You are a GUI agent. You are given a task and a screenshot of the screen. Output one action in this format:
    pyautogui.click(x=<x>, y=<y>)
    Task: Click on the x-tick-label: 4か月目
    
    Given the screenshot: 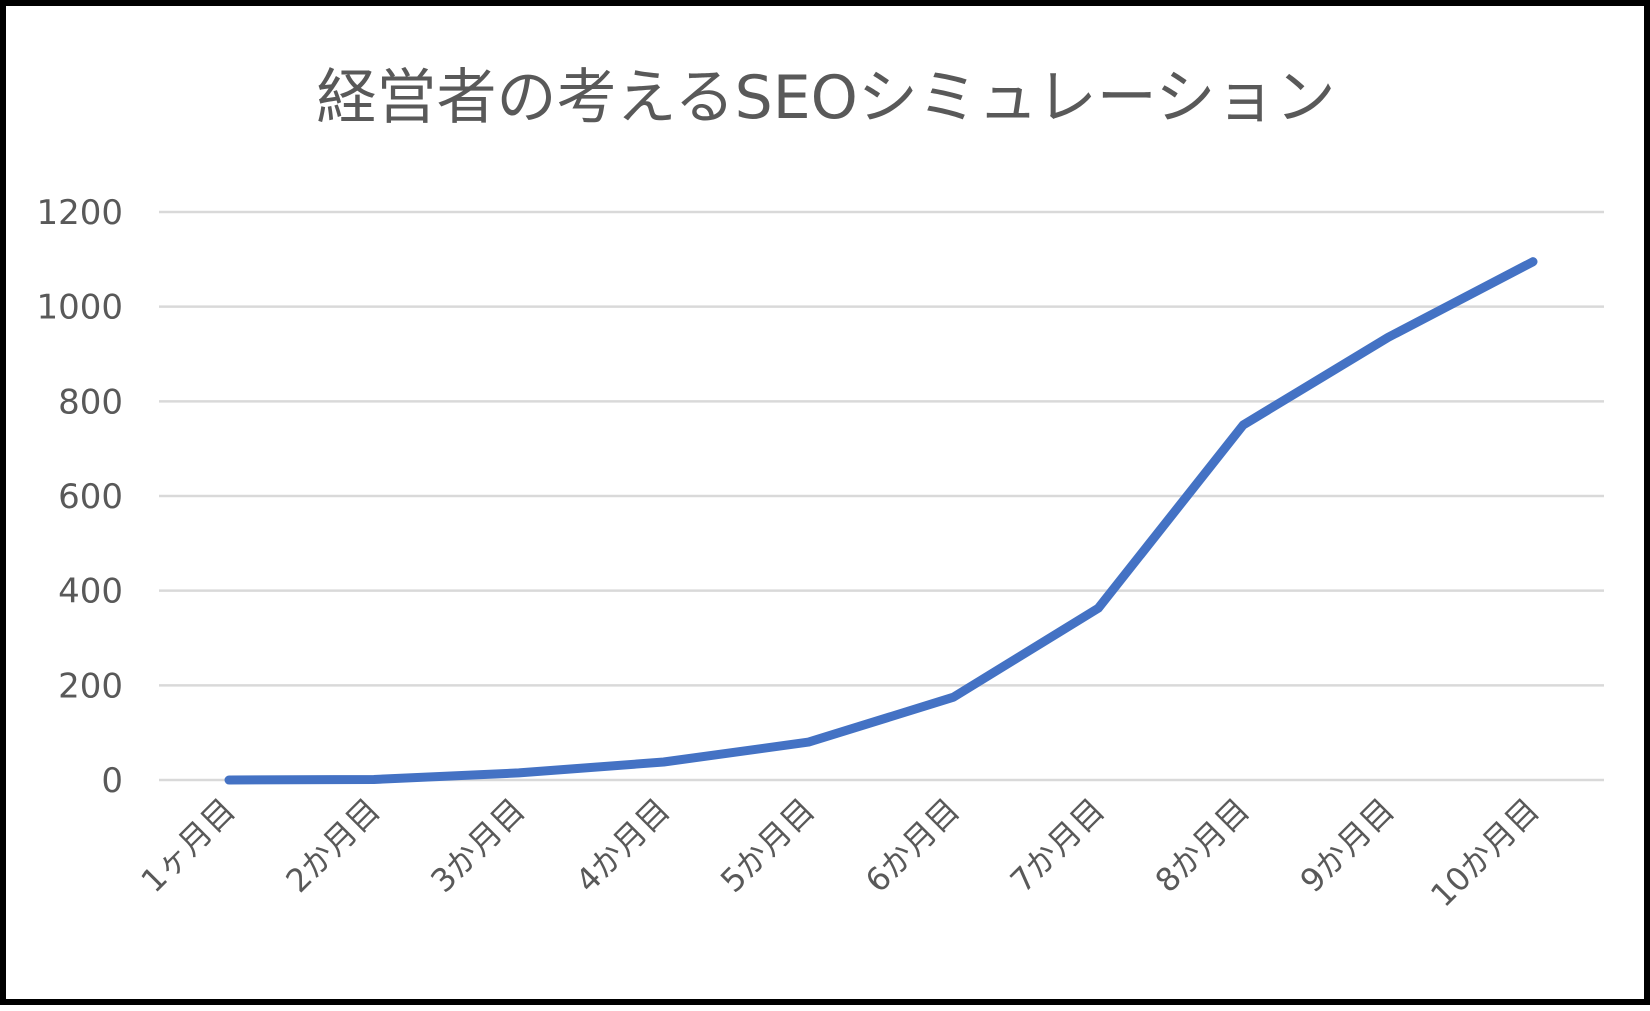 What is the action you would take?
    pyautogui.click(x=622, y=845)
    